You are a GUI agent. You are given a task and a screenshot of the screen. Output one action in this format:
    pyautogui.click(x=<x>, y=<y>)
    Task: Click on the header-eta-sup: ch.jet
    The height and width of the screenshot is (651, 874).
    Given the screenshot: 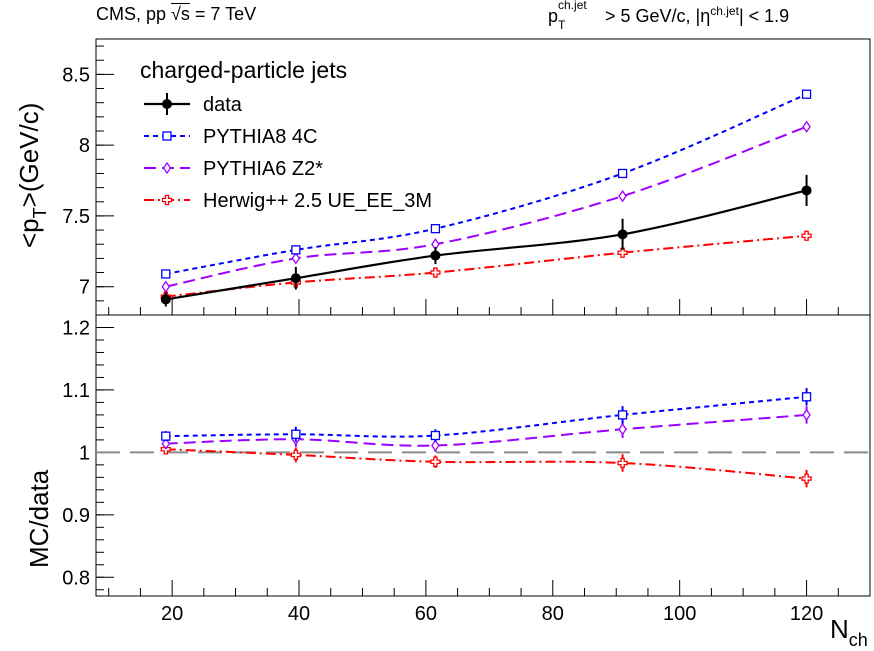 What is the action you would take?
    pyautogui.click(x=724, y=11)
    